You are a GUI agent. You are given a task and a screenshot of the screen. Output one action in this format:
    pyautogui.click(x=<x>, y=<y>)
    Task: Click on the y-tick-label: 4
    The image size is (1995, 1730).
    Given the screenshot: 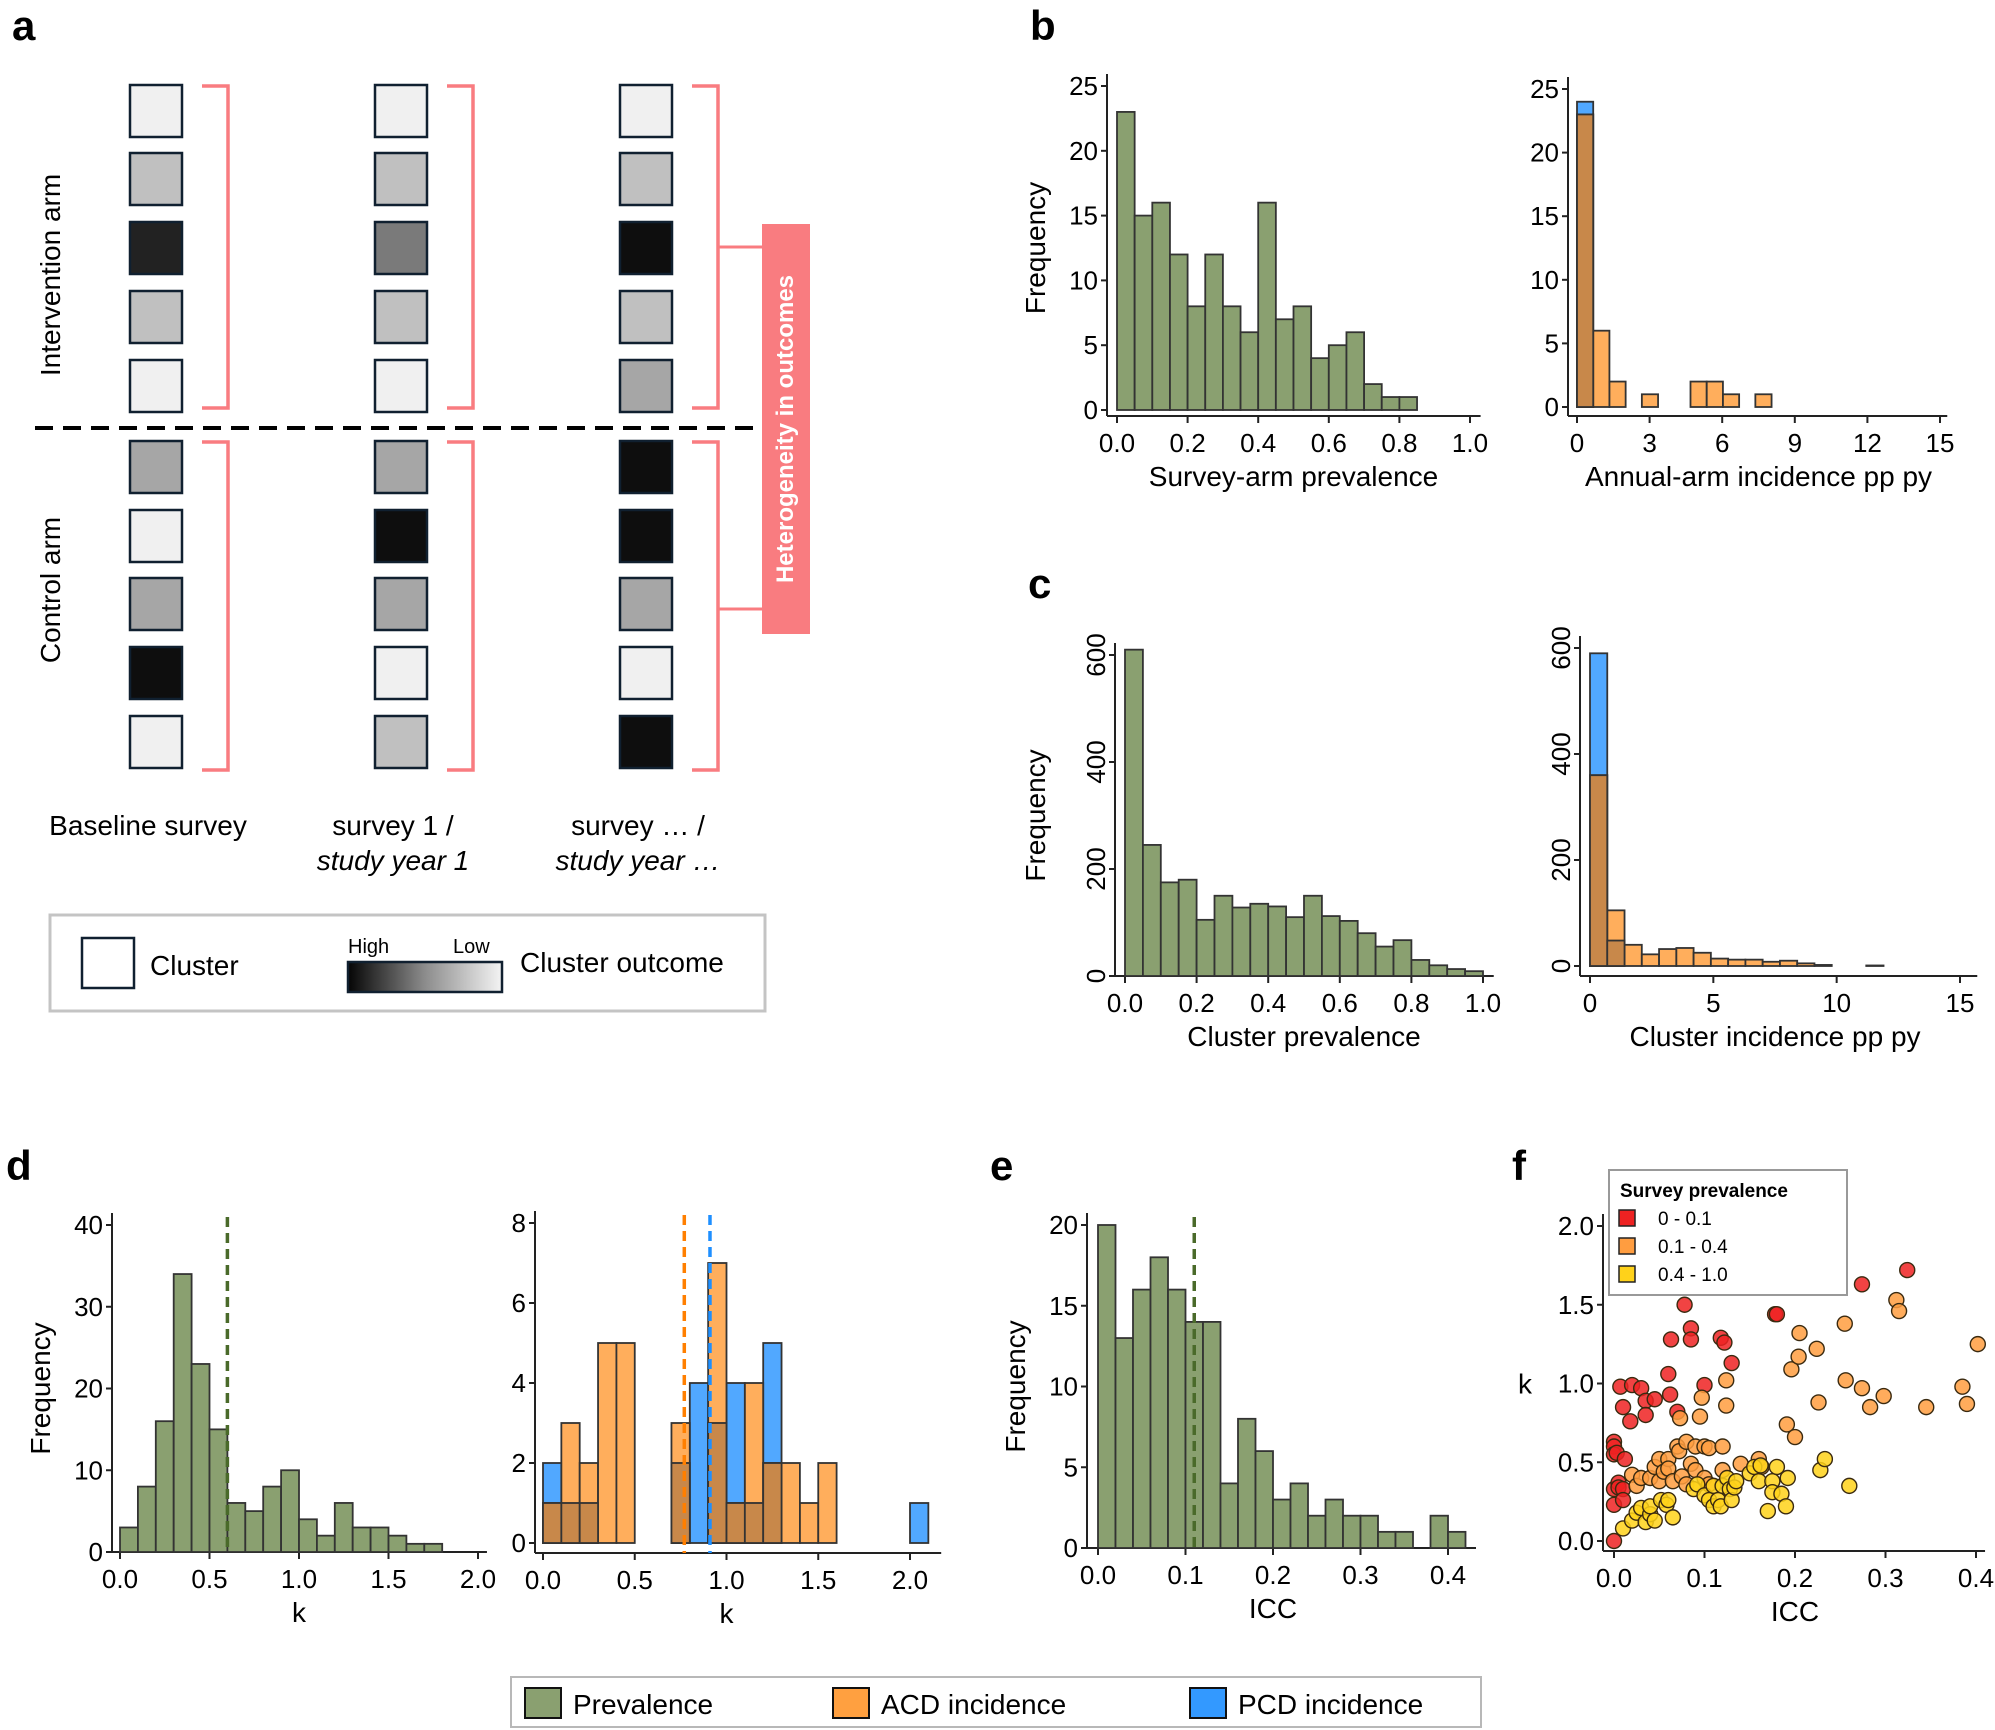 What is the action you would take?
    pyautogui.click(x=519, y=1383)
    